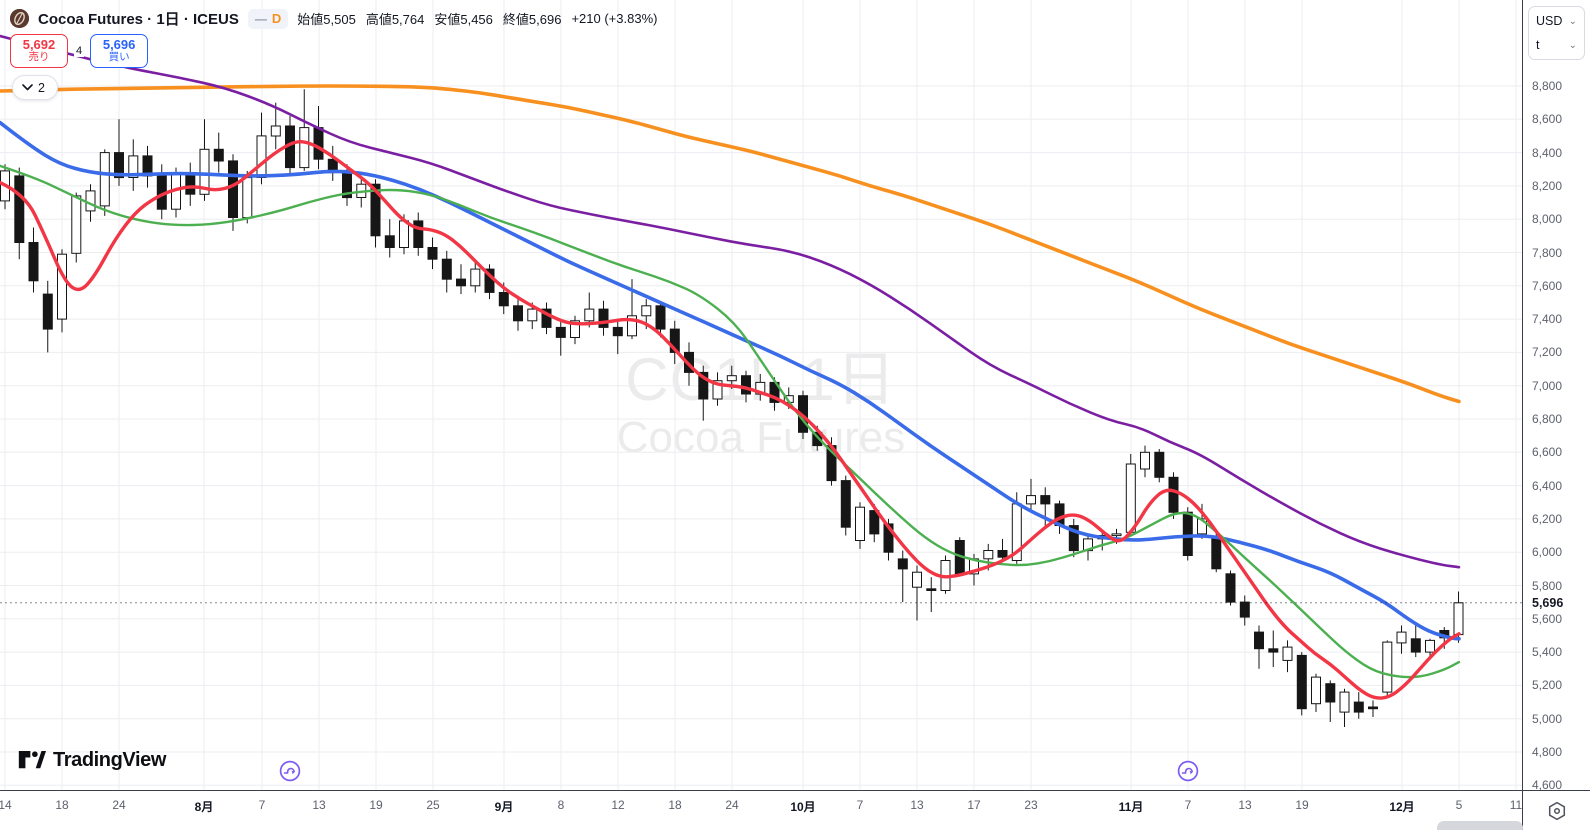 The image size is (1590, 830). What do you see at coordinates (1547, 219) in the screenshot?
I see `price-tick-label: 8,000` at bounding box center [1547, 219].